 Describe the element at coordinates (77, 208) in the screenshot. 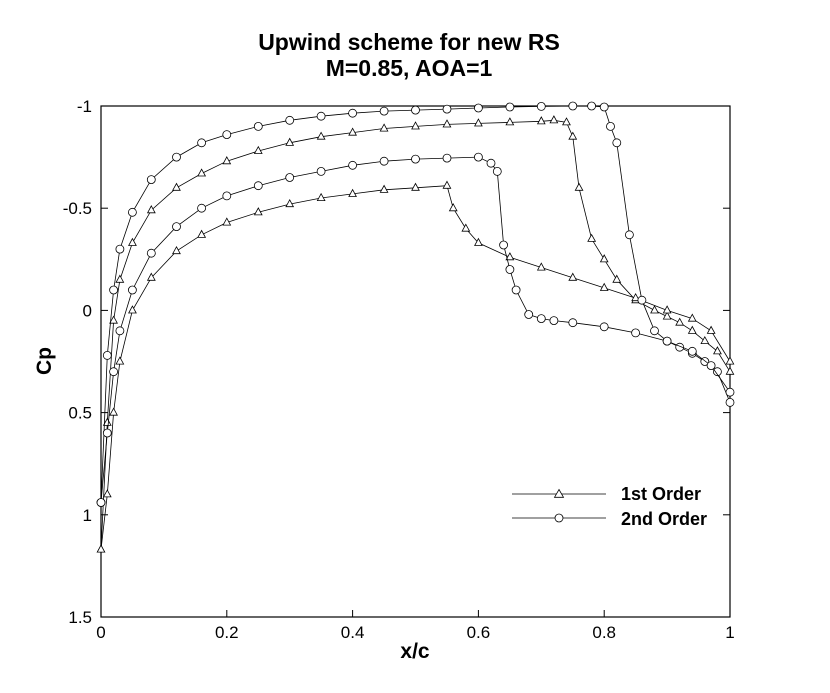

I see `y-tick-label: -0.5` at that location.